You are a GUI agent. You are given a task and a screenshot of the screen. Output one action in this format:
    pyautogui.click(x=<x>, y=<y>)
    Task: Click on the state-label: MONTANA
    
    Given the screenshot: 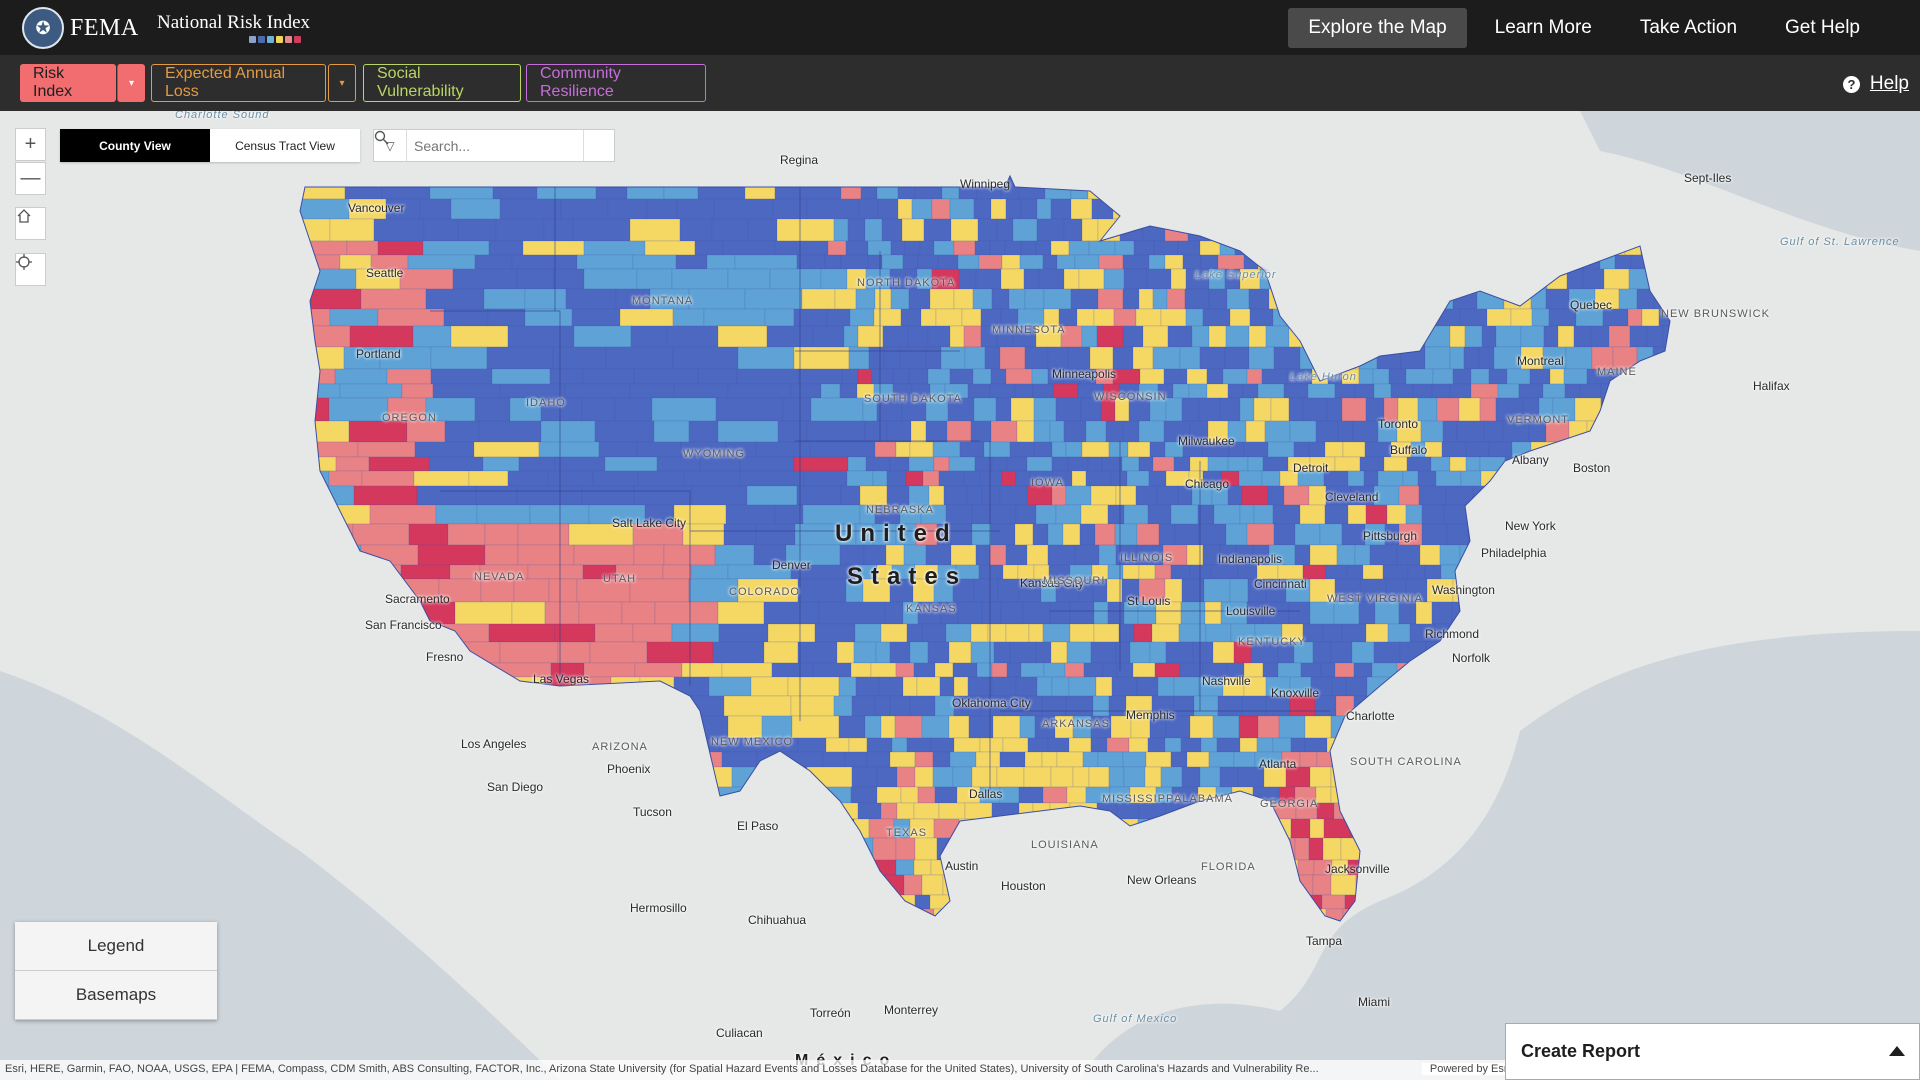 What is the action you would take?
    pyautogui.click(x=663, y=301)
    